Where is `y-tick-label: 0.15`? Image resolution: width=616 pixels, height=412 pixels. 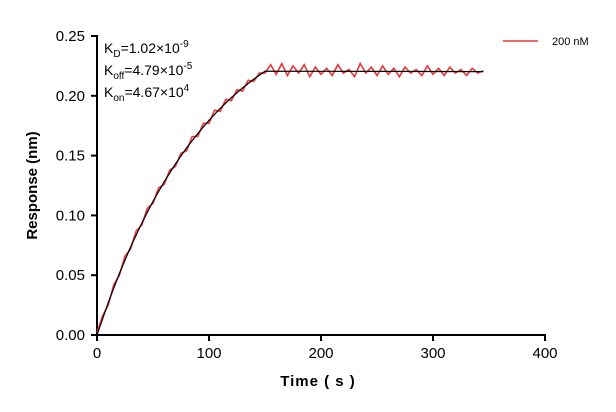
y-tick-label: 0.15 is located at coordinates (70, 156).